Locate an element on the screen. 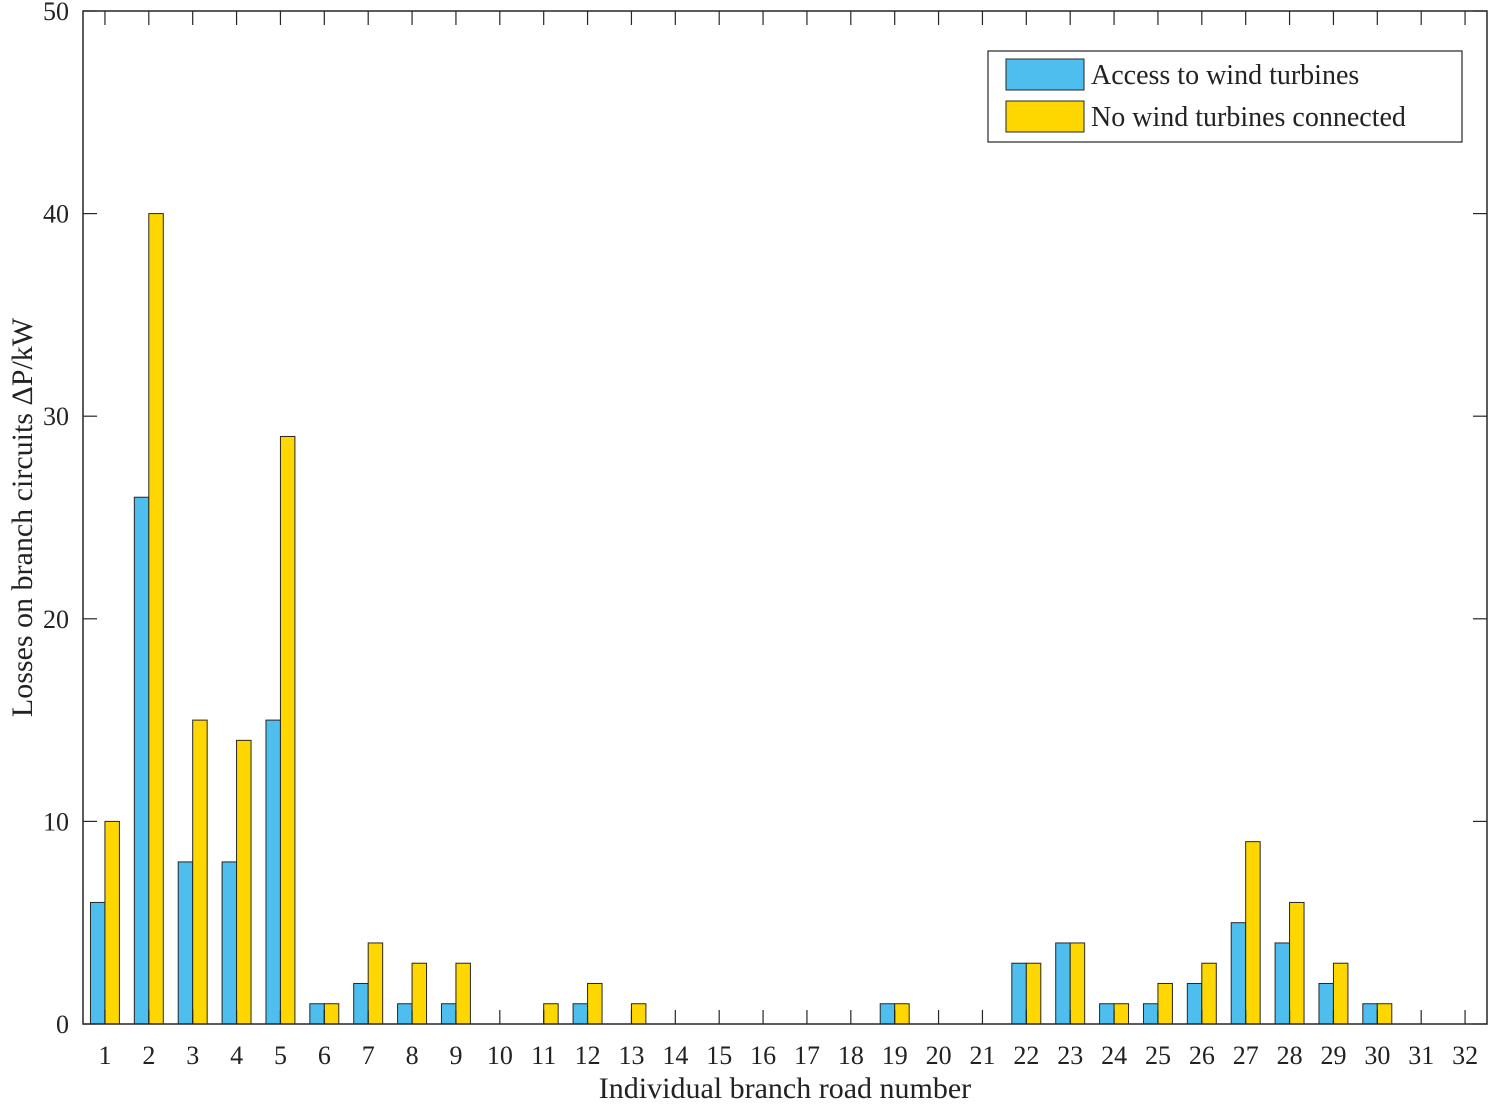  x-tick-label: 12 is located at coordinates (588, 1055).